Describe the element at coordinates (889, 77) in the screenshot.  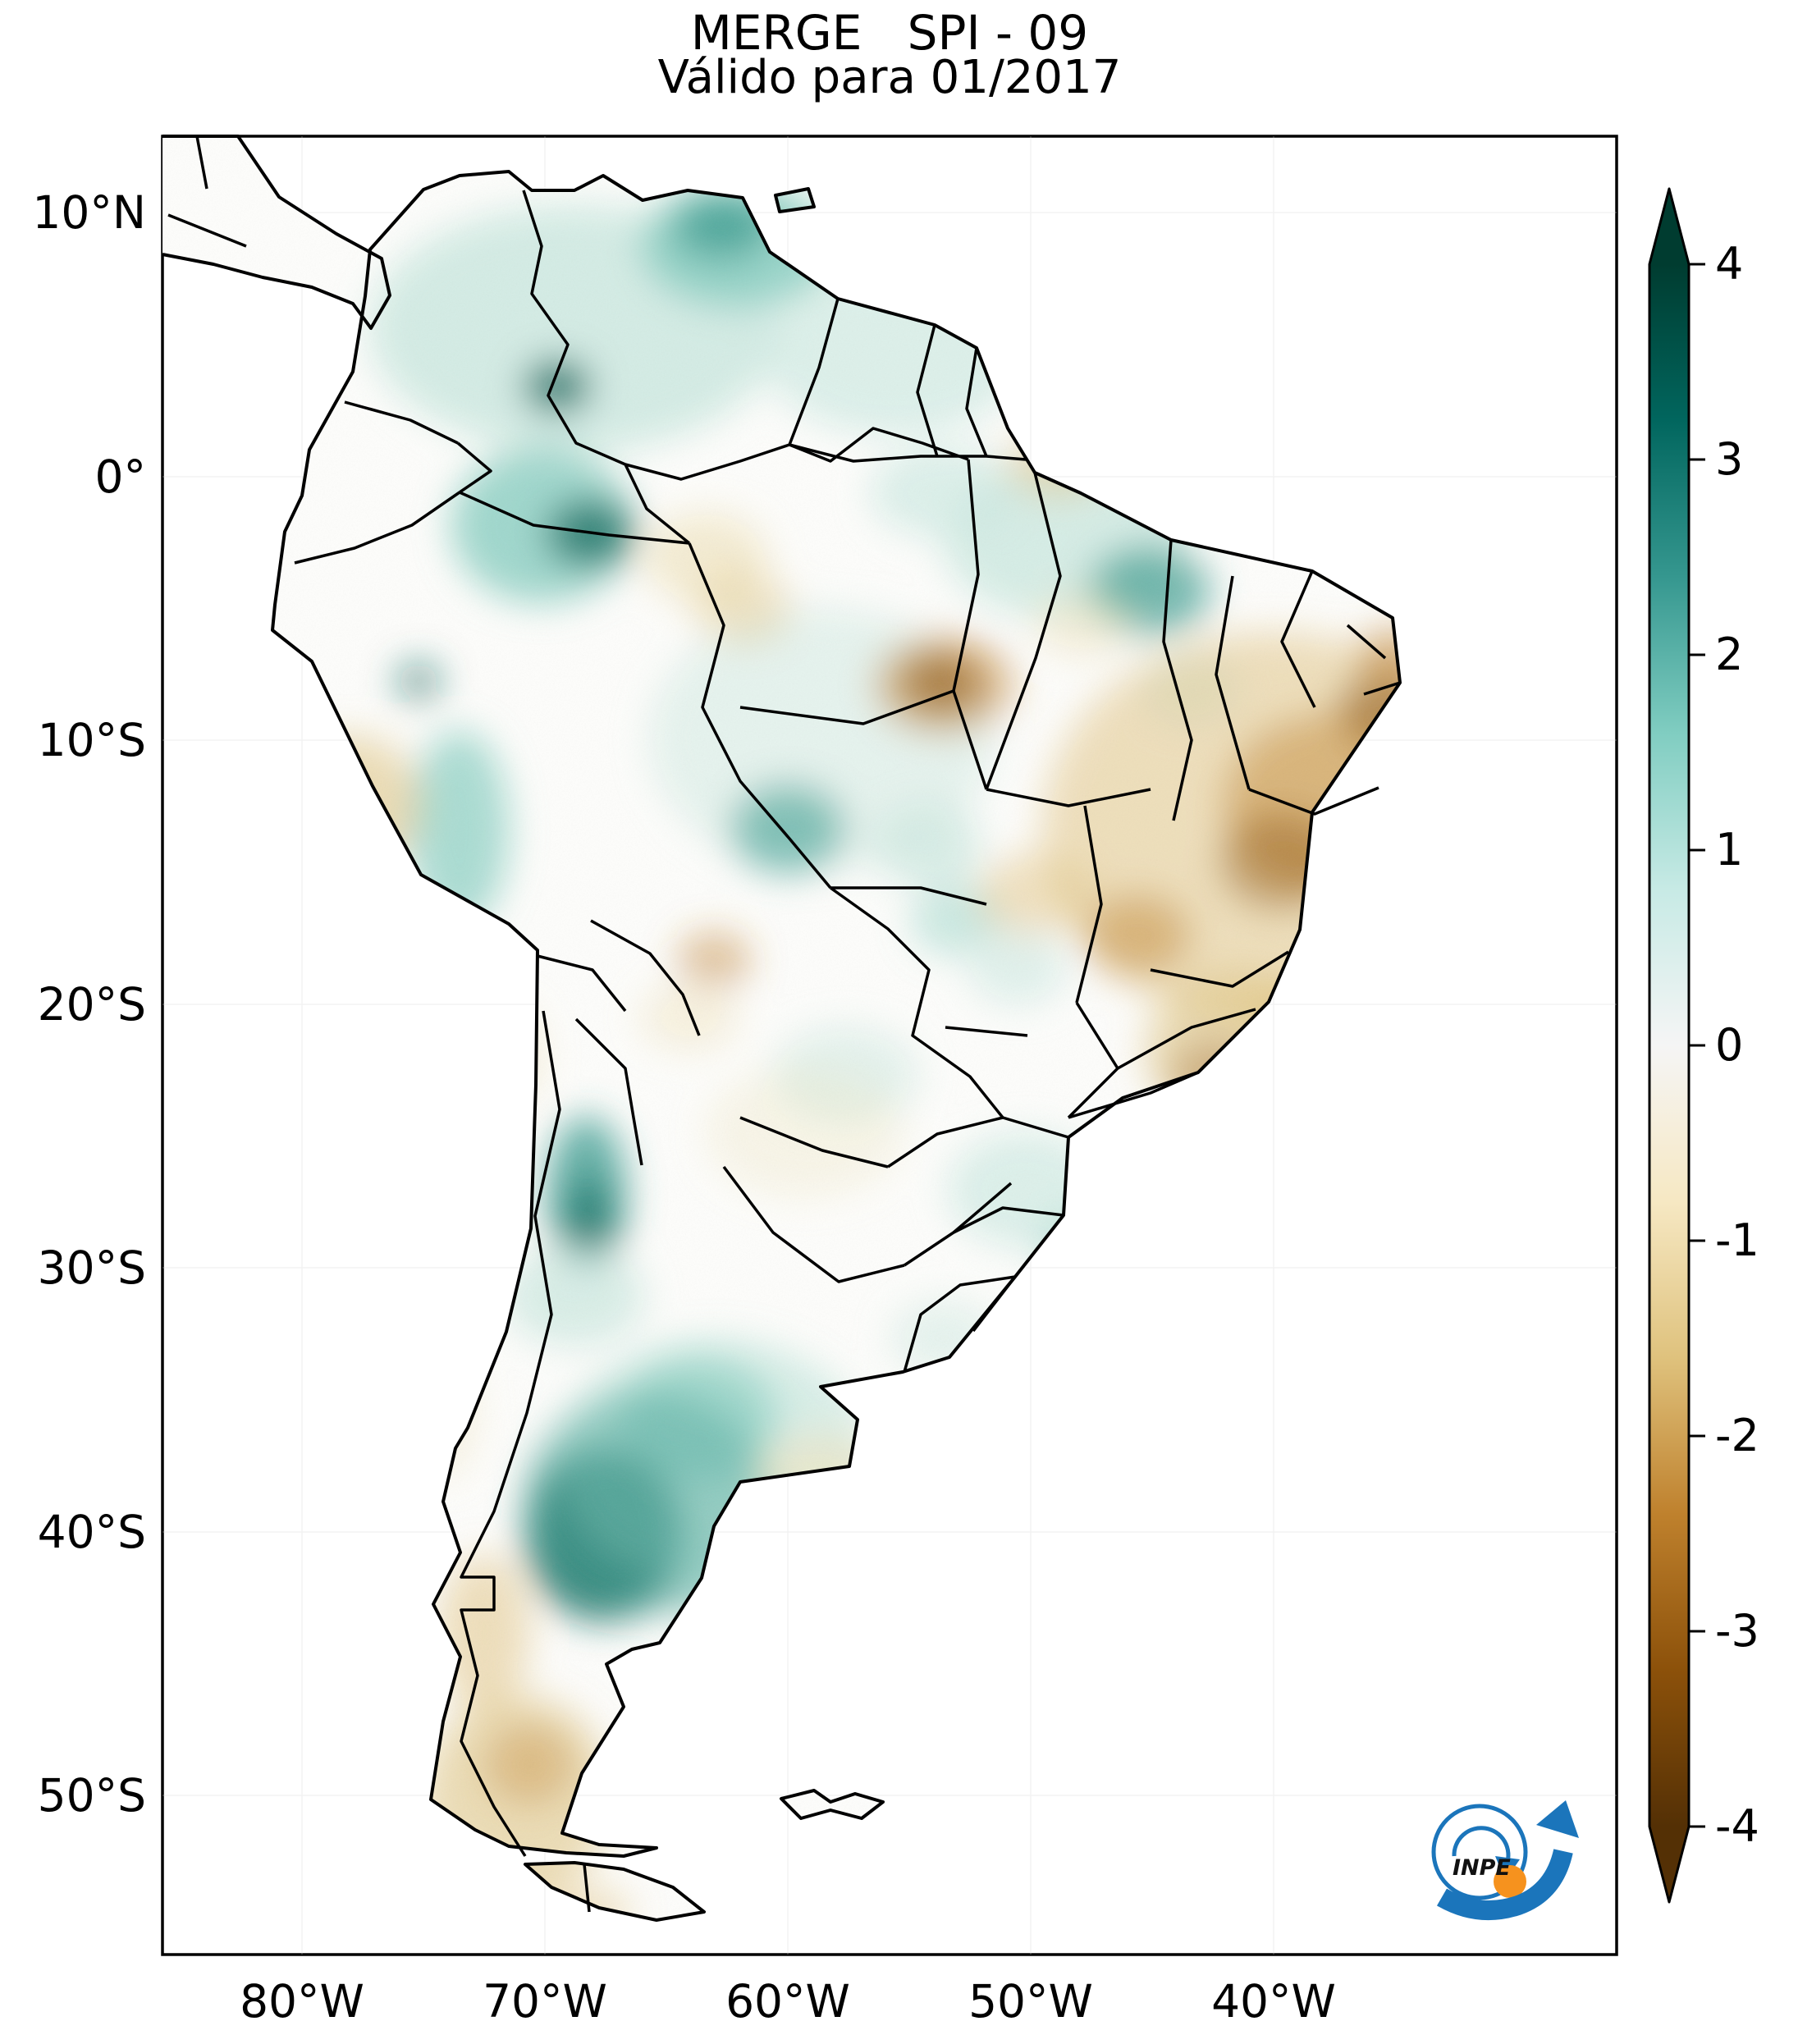
I see `figure-subtitle: Válido para 01/2017` at that location.